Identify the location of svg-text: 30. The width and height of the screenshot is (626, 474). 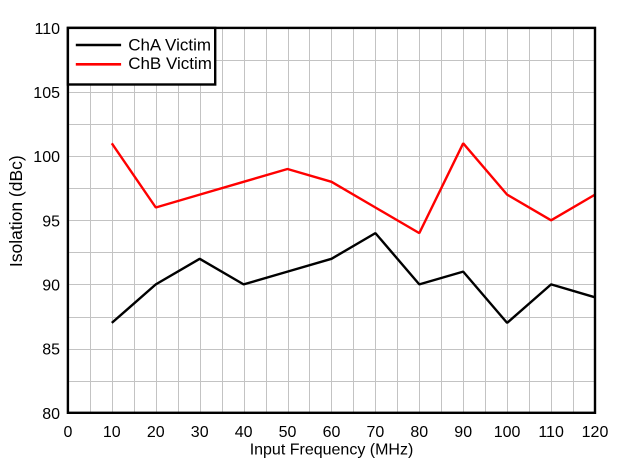
(200, 432).